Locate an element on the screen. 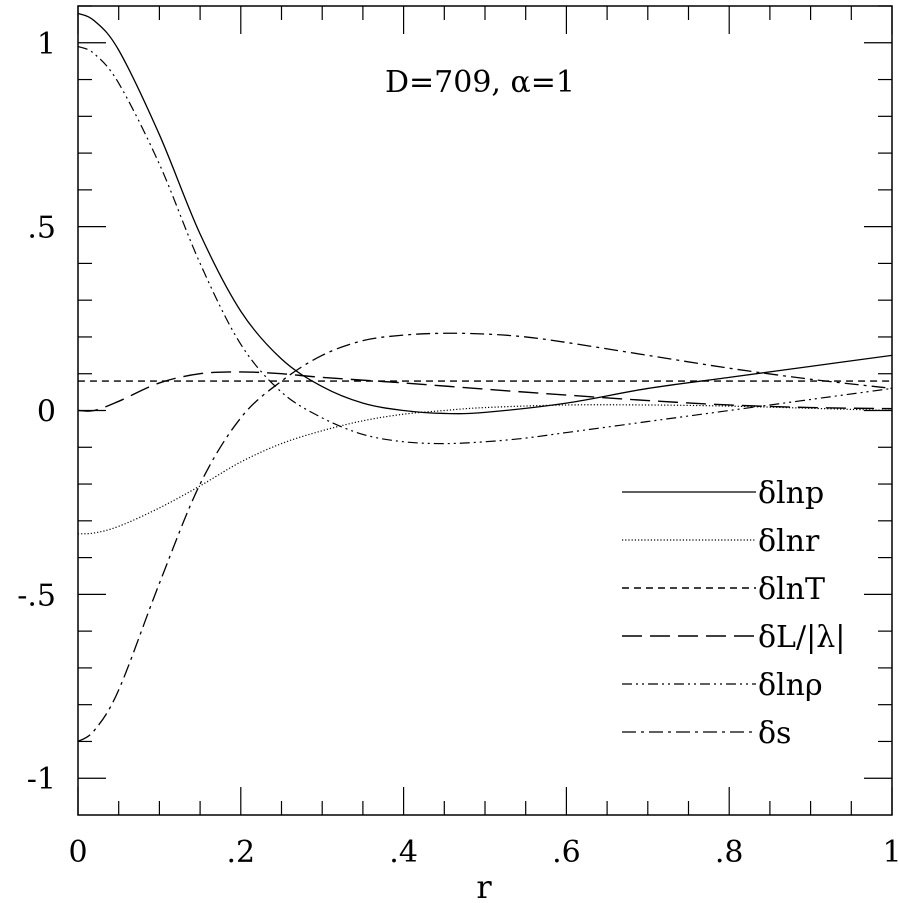  x-tick-label: 1 is located at coordinates (890, 852).